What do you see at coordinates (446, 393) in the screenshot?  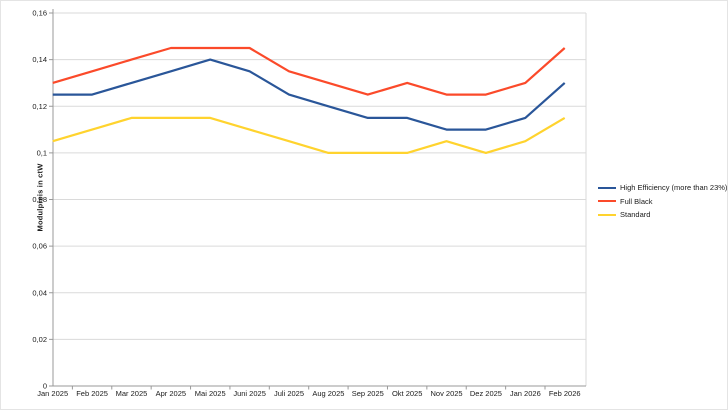 I see `svg-text: Nov 2025` at bounding box center [446, 393].